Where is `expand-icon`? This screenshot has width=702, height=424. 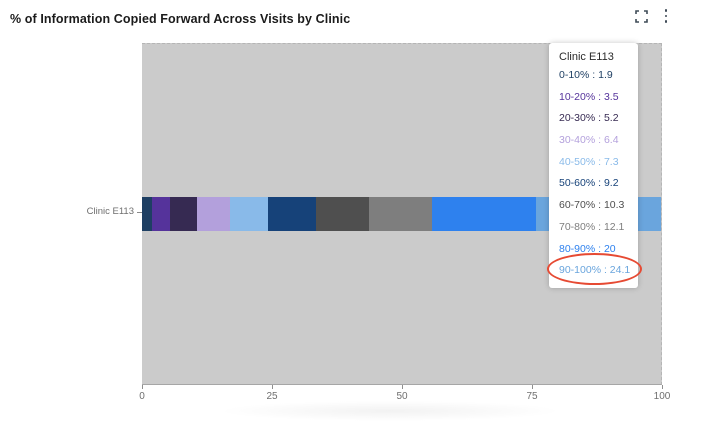 expand-icon is located at coordinates (641, 16).